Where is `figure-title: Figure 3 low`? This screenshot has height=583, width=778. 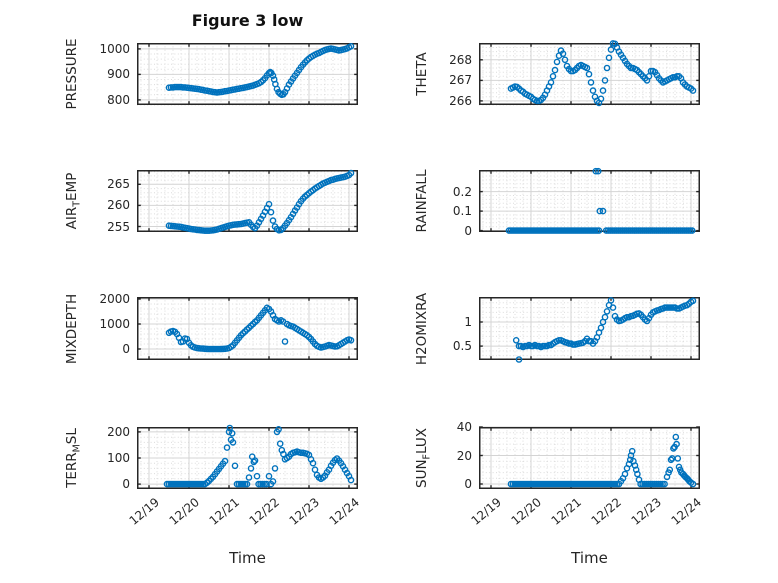 figure-title: Figure 3 low is located at coordinates (247, 20).